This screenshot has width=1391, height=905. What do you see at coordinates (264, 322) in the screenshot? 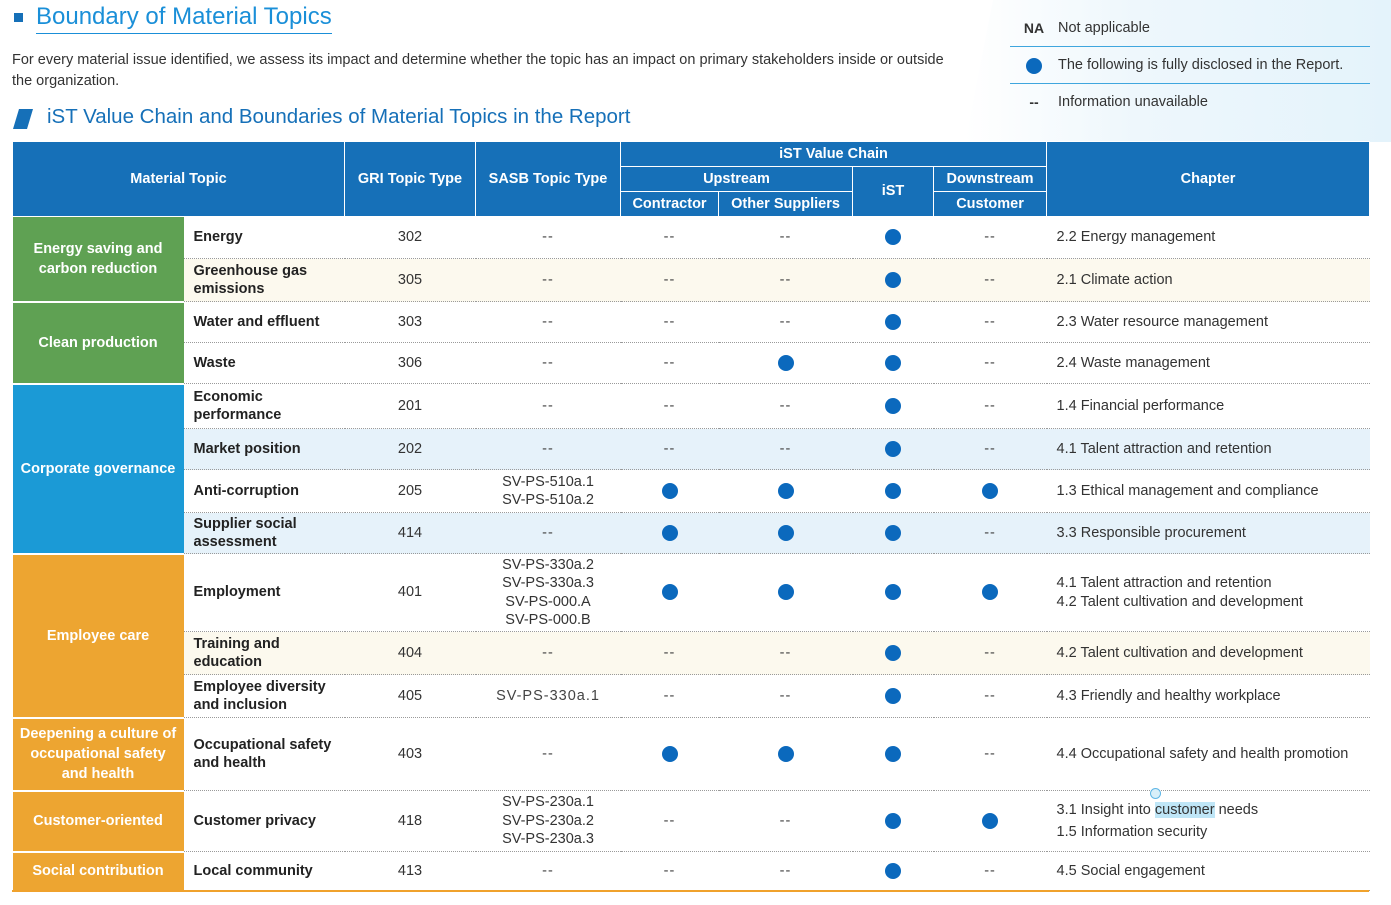
I see `topic-cell: Water and effluent` at bounding box center [264, 322].